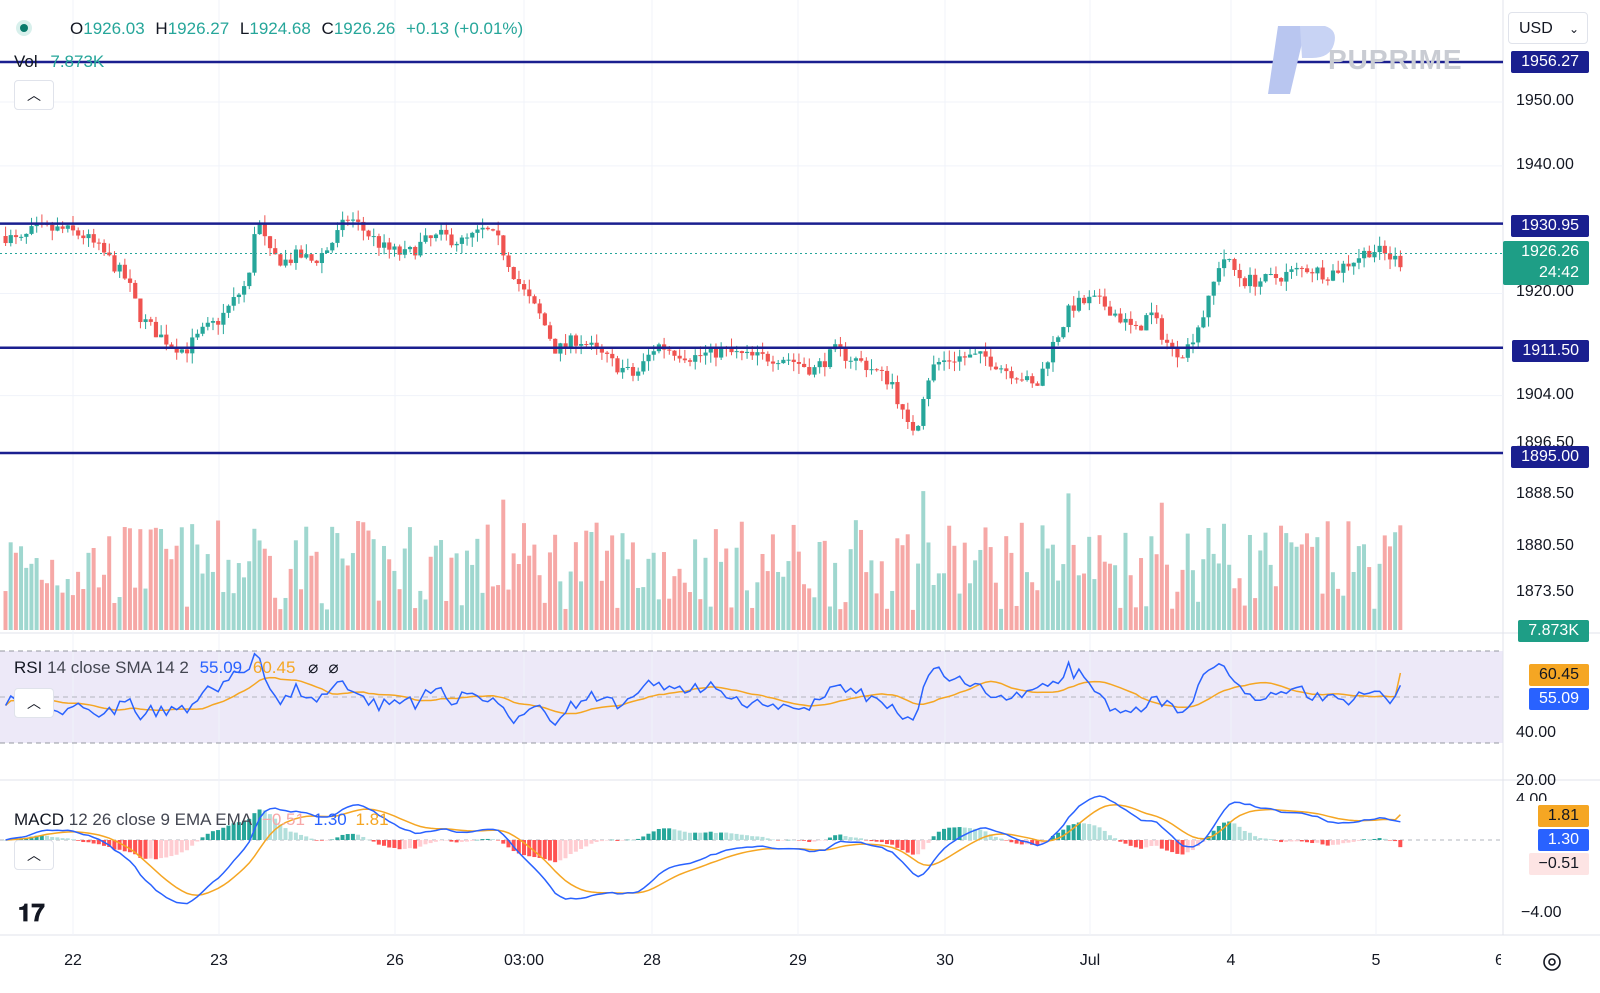 Image resolution: width=1600 pixels, height=993 pixels. What do you see at coordinates (364, 28) in the screenshot?
I see `close-value: 1926.26` at bounding box center [364, 28].